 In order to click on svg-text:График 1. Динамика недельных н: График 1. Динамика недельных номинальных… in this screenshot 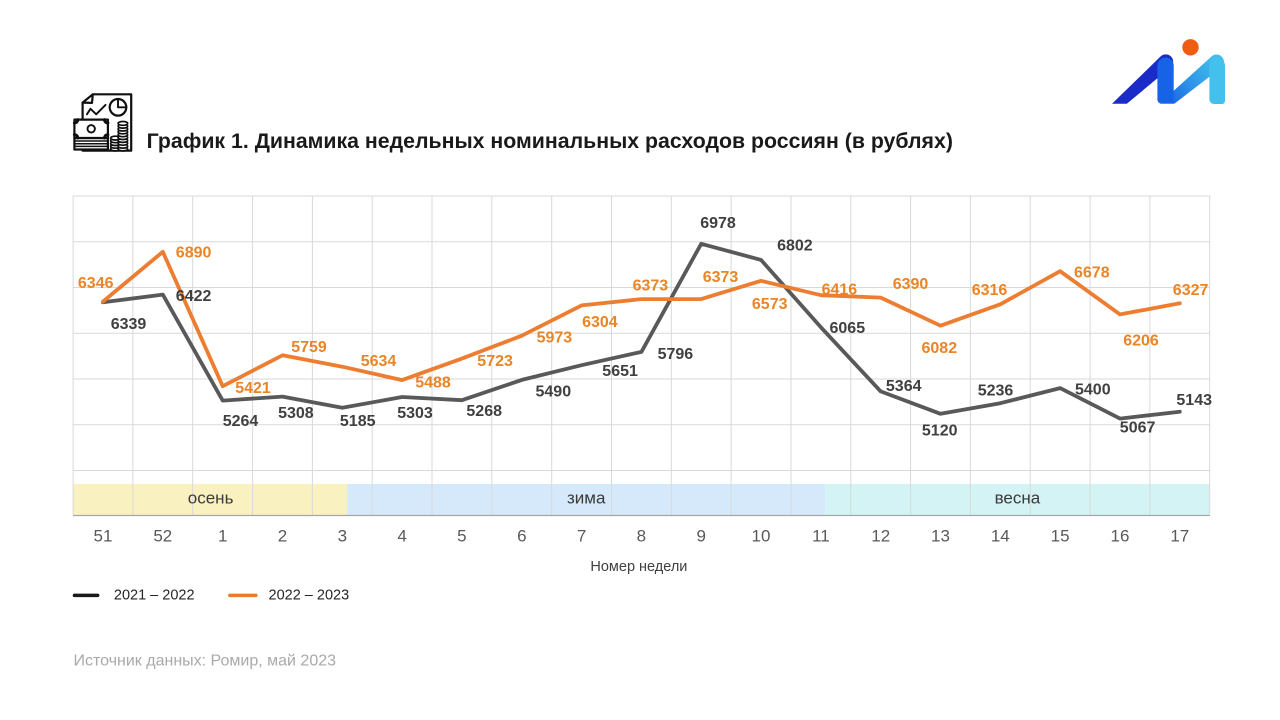, I will do `click(550, 141)`.